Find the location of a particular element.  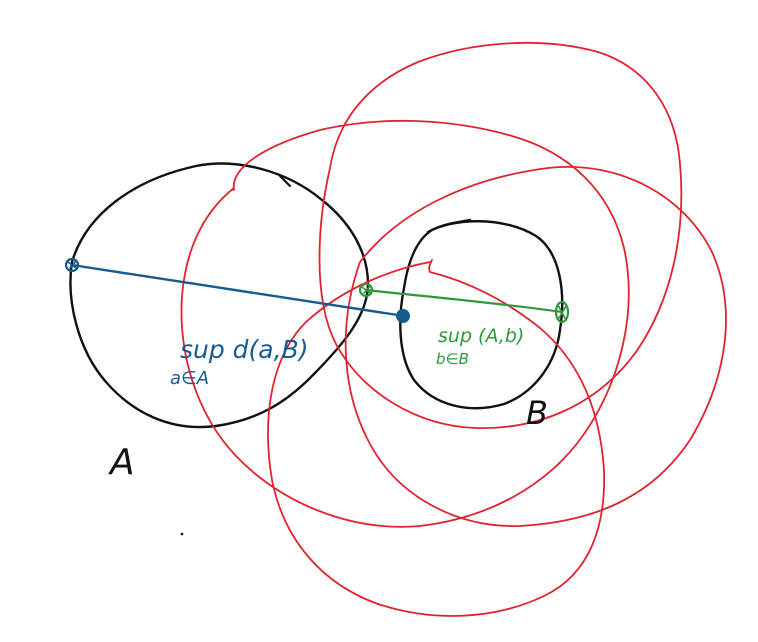

green-end-point is located at coordinates (562, 312).